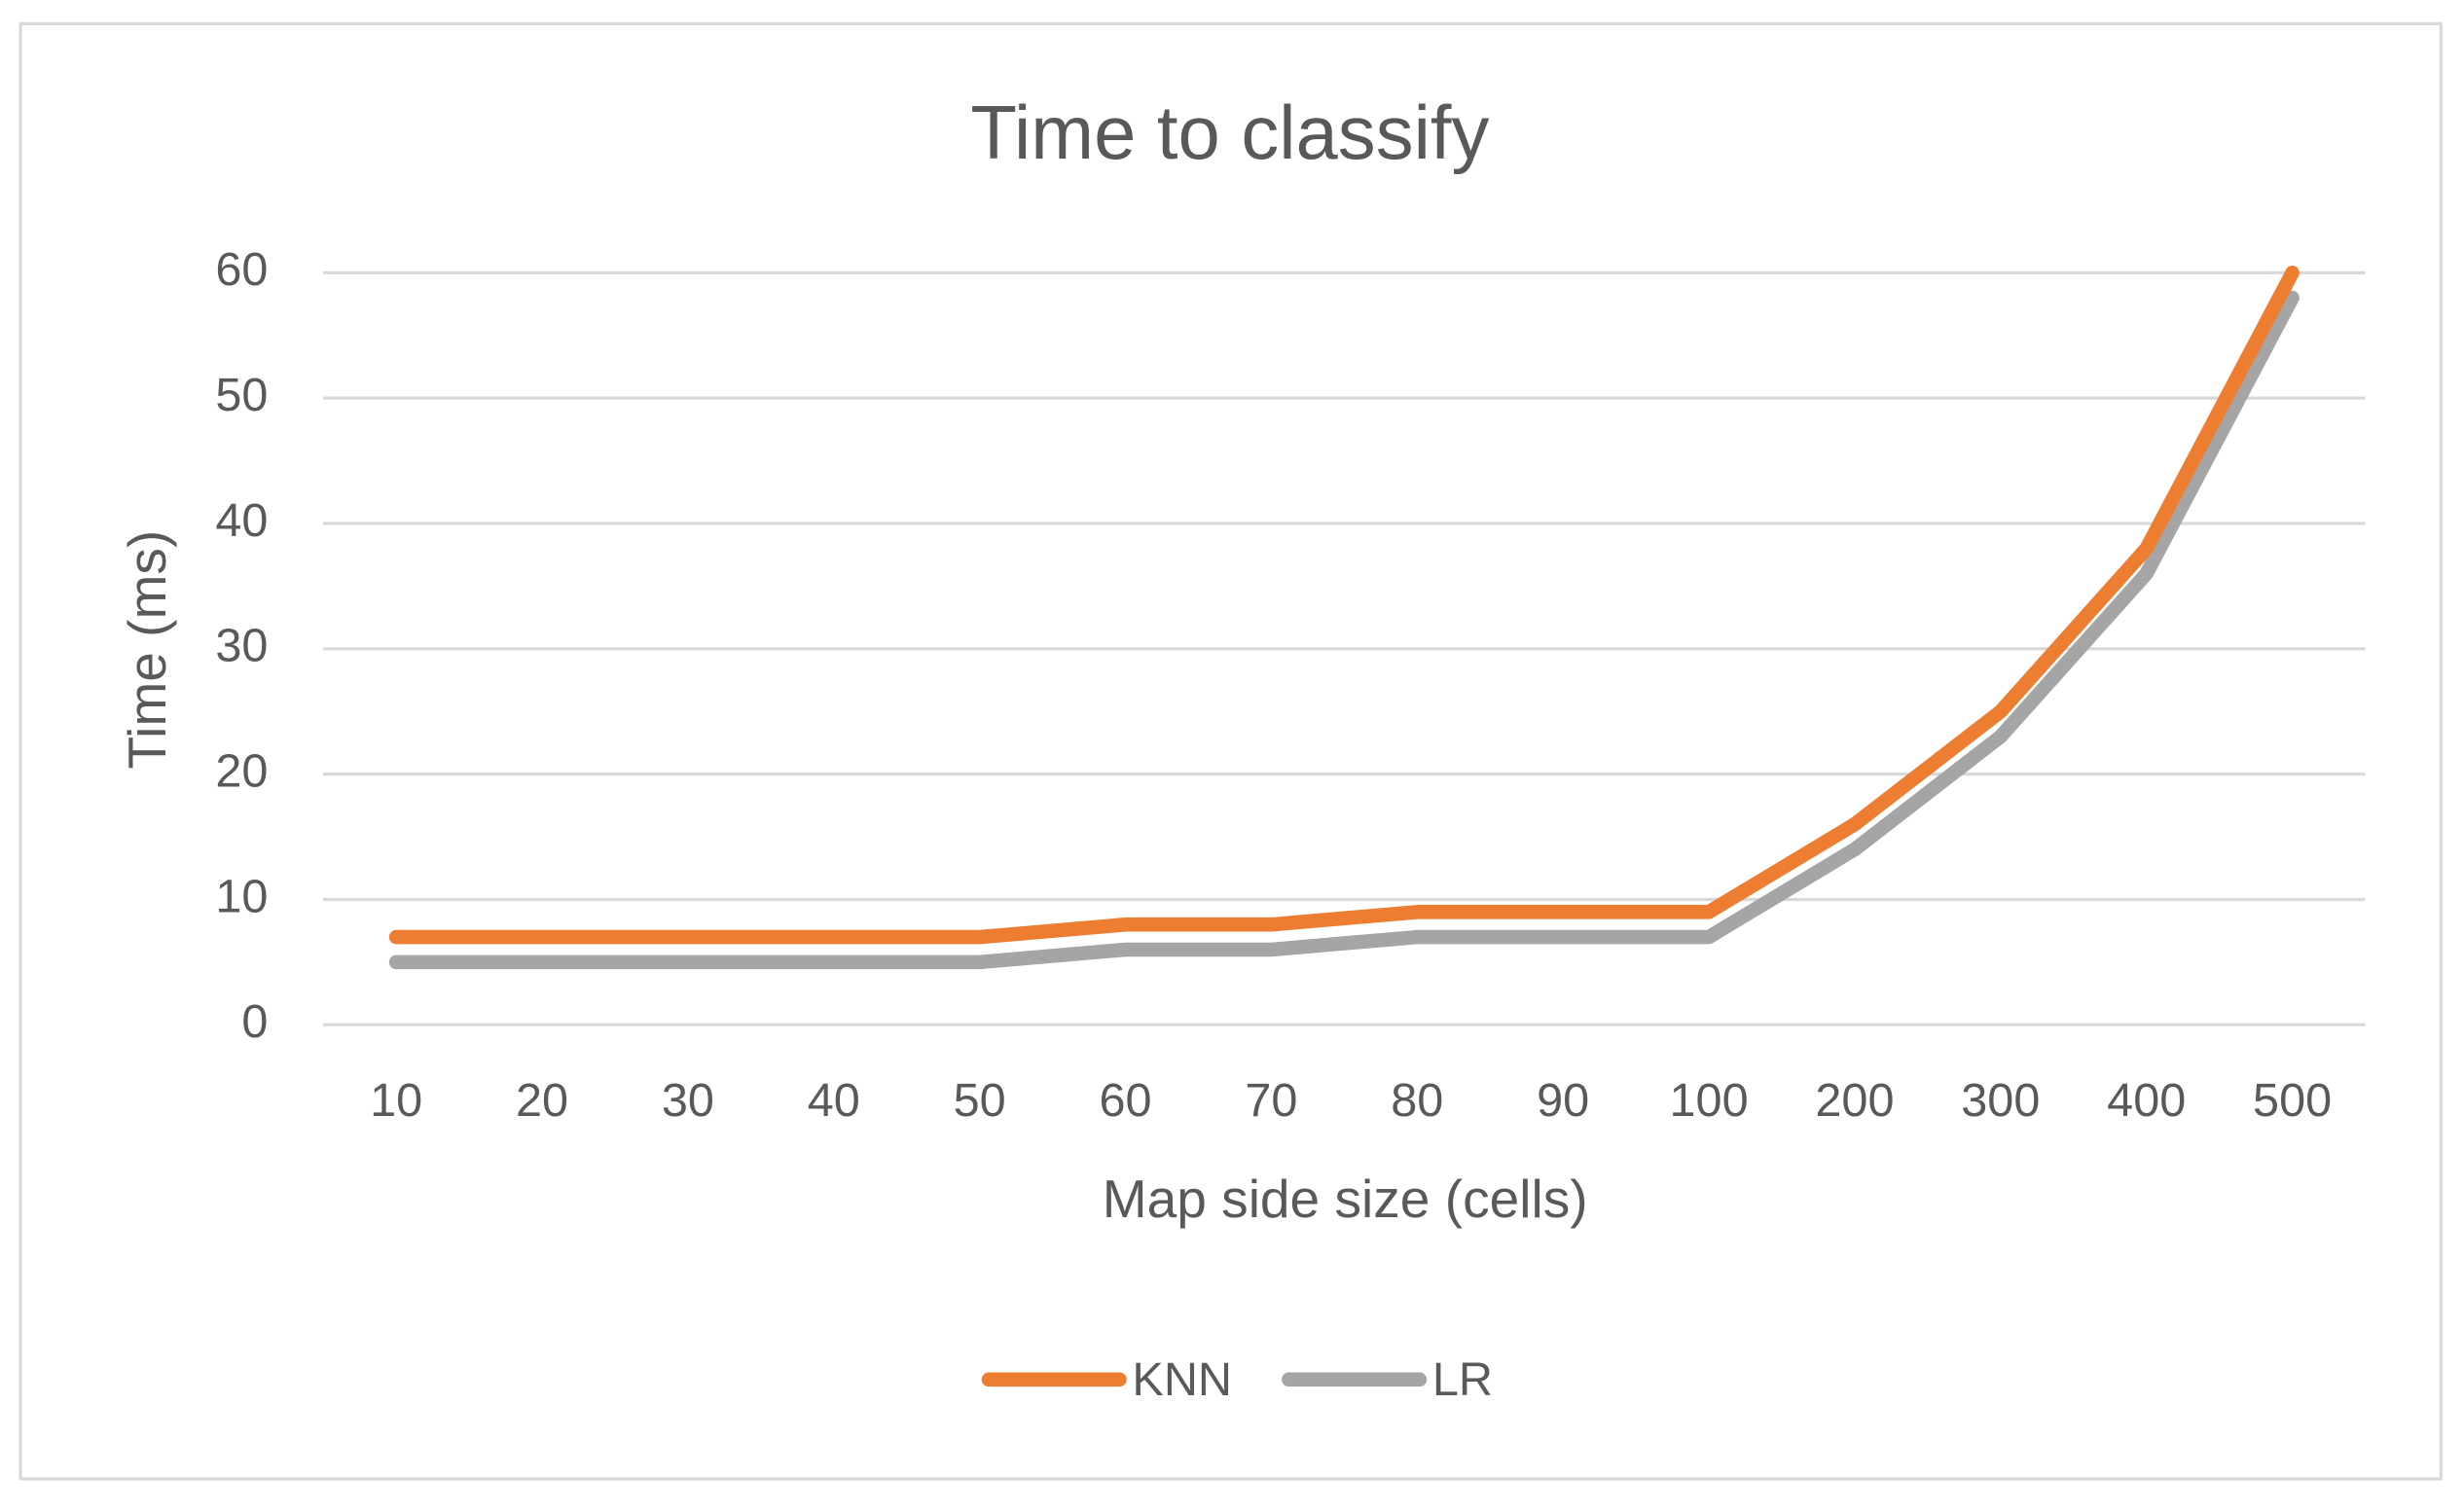 This screenshot has height=1512, width=2463. Describe the element at coordinates (242, 770) in the screenshot. I see `y-tick-label: 20` at that location.